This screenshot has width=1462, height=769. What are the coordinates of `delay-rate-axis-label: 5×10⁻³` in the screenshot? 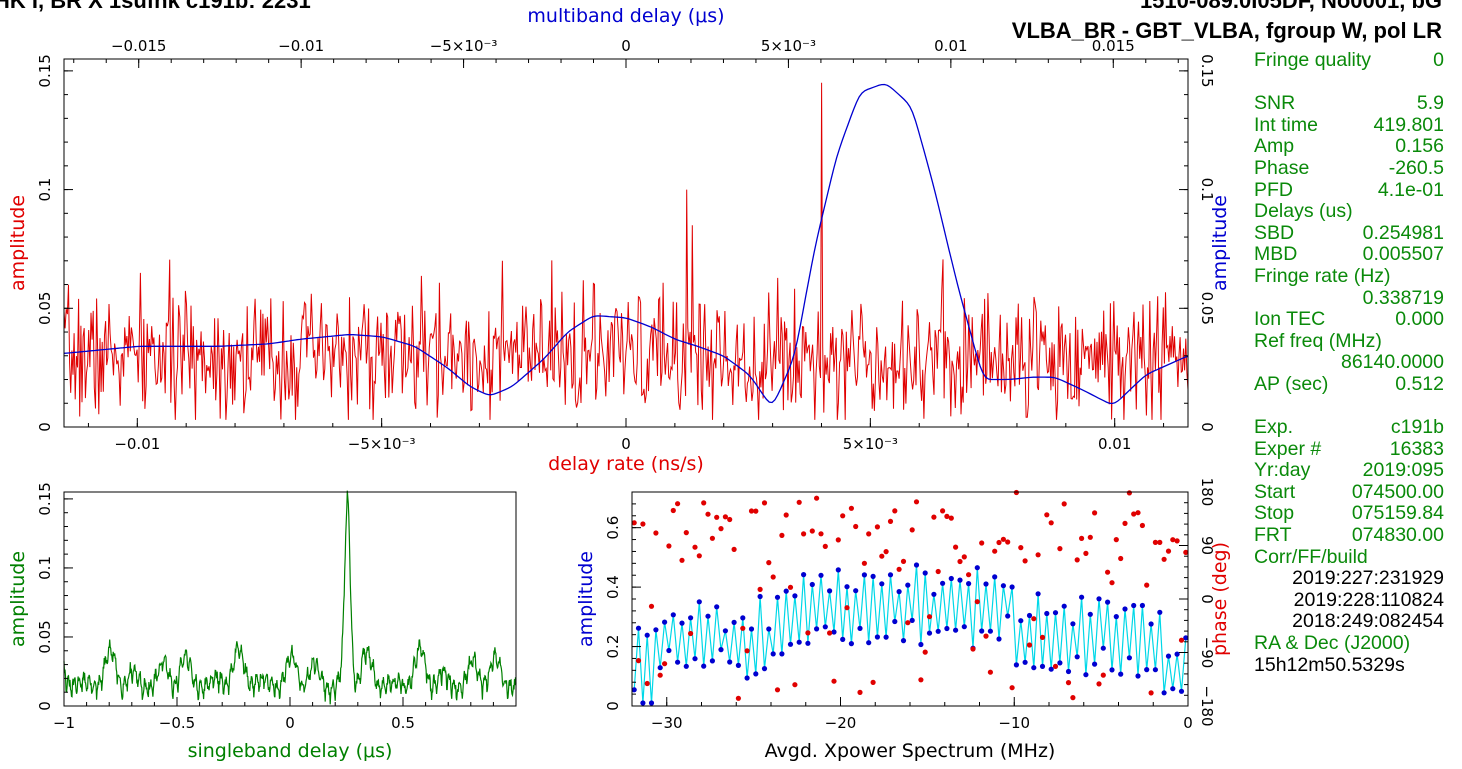 It's located at (870, 444).